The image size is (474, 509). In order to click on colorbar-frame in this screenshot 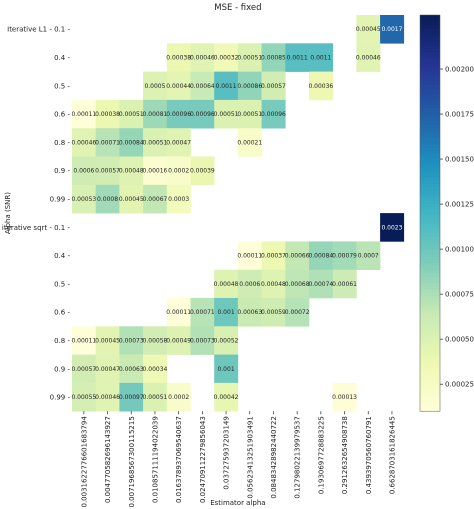, I will do `click(430, 213)`.